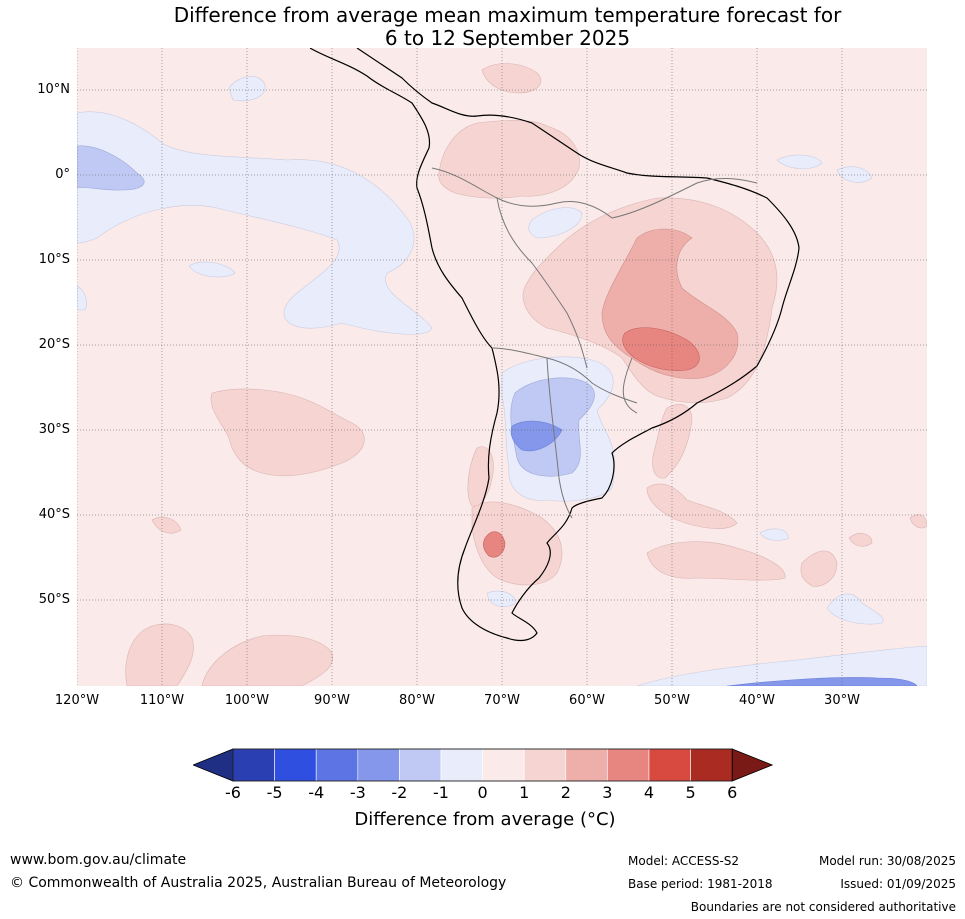 Image resolution: width=965 pixels, height=919 pixels. Describe the element at coordinates (690, 792) in the screenshot. I see `colorbar-tick-label: 5` at that location.